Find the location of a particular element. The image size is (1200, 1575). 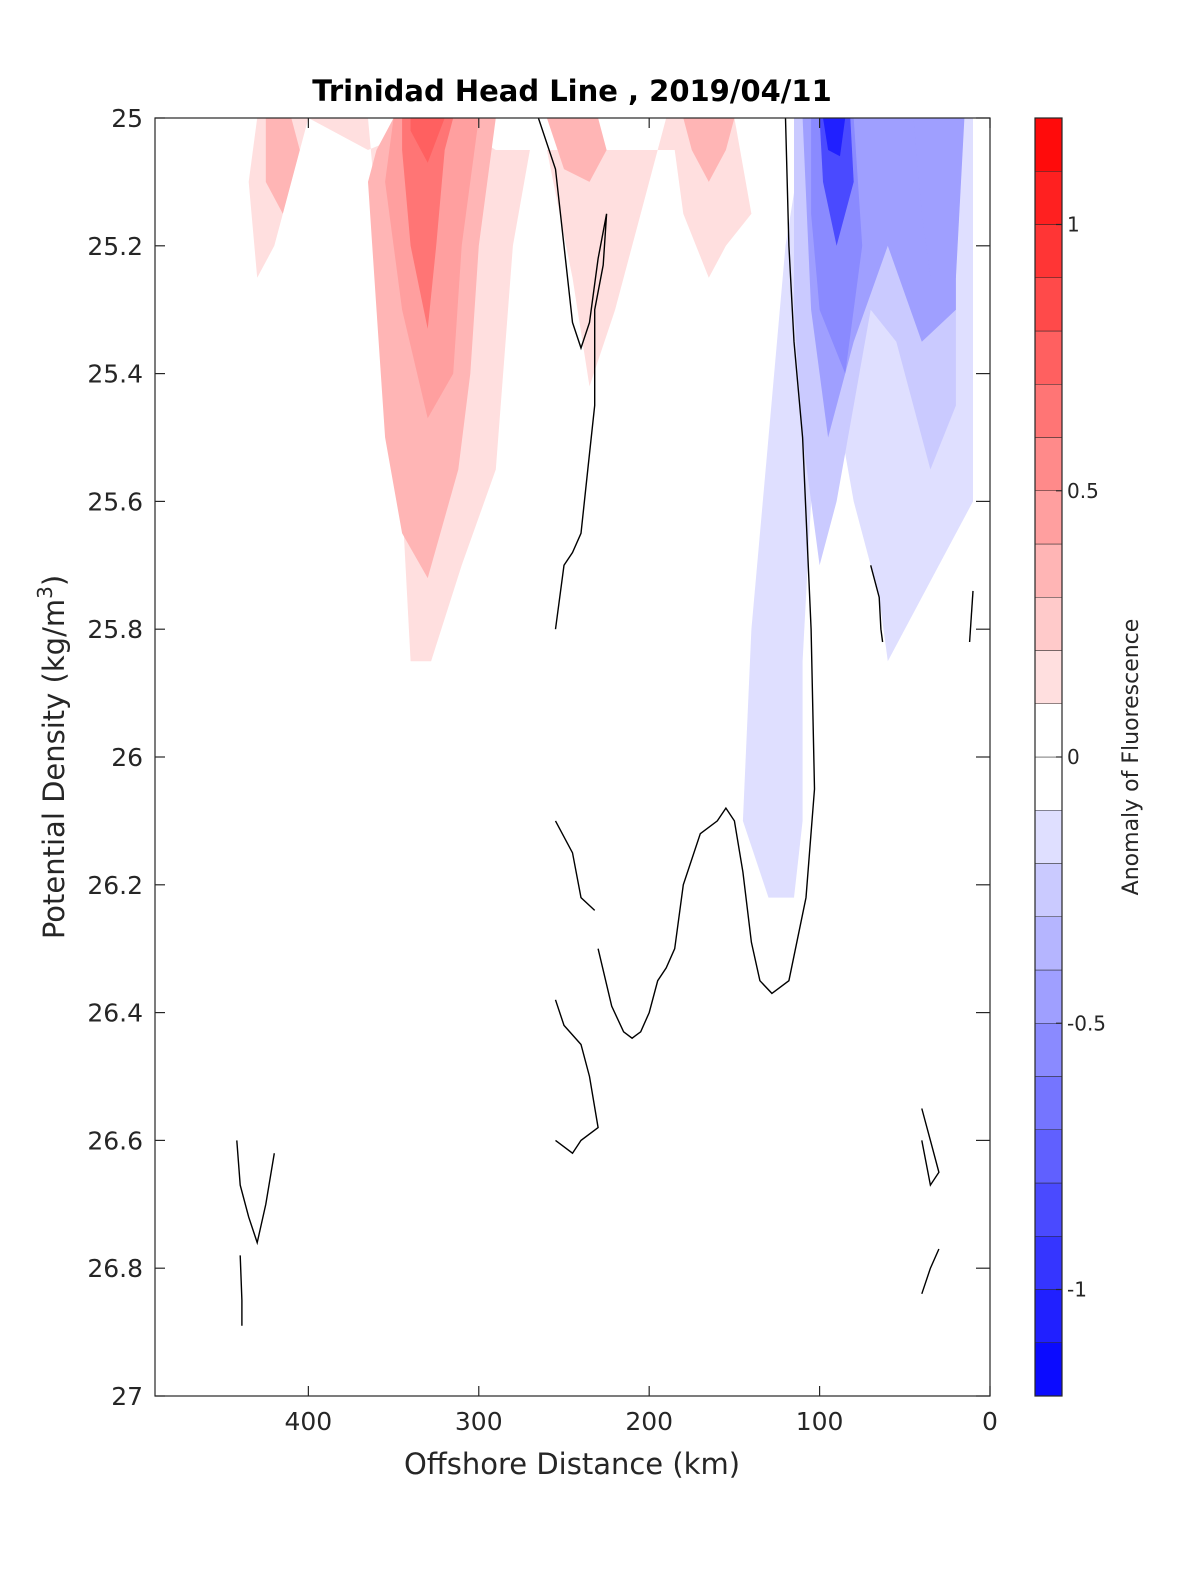

colorbar-tick-label: -0.5 is located at coordinates (1086, 1023).